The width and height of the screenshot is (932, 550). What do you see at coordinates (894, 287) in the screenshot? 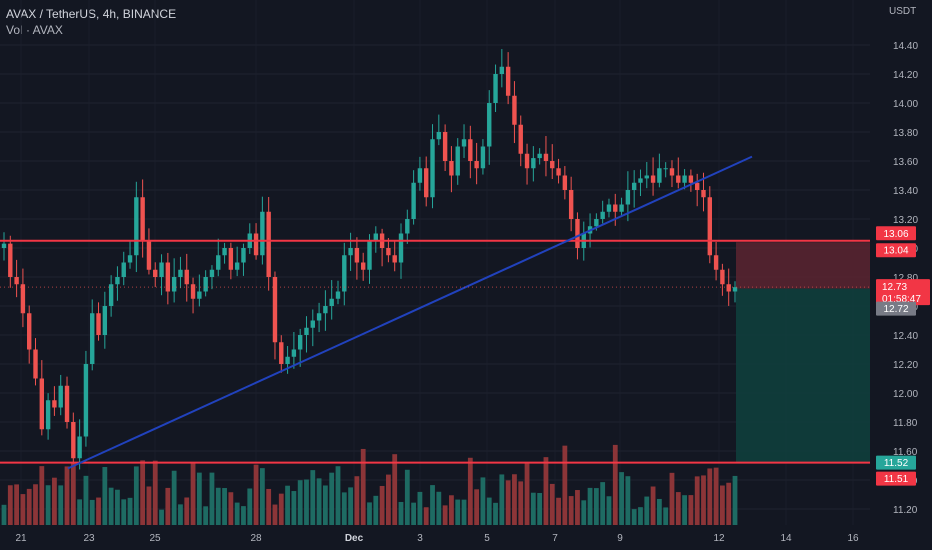
I see `last-price-text: 12.73` at bounding box center [894, 287].